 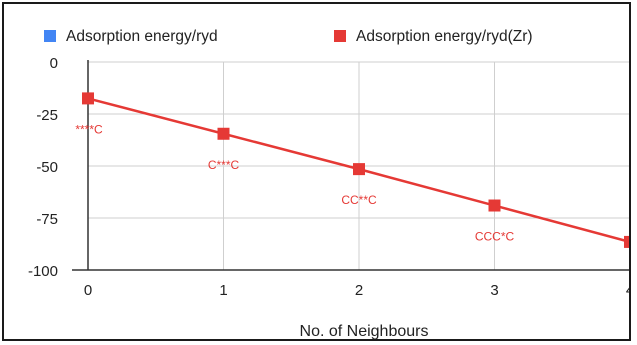 What do you see at coordinates (495, 237) in the screenshot?
I see `data-annotation: CCC*C` at bounding box center [495, 237].